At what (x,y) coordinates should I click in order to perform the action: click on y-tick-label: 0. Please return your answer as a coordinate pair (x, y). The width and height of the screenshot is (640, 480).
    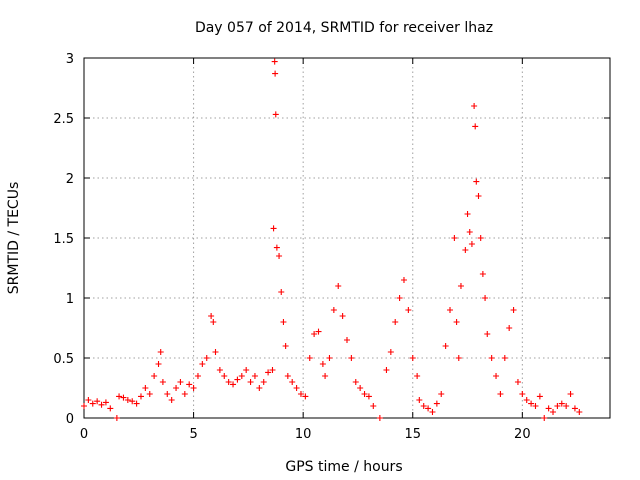
    Looking at the image, I should click on (70, 419).